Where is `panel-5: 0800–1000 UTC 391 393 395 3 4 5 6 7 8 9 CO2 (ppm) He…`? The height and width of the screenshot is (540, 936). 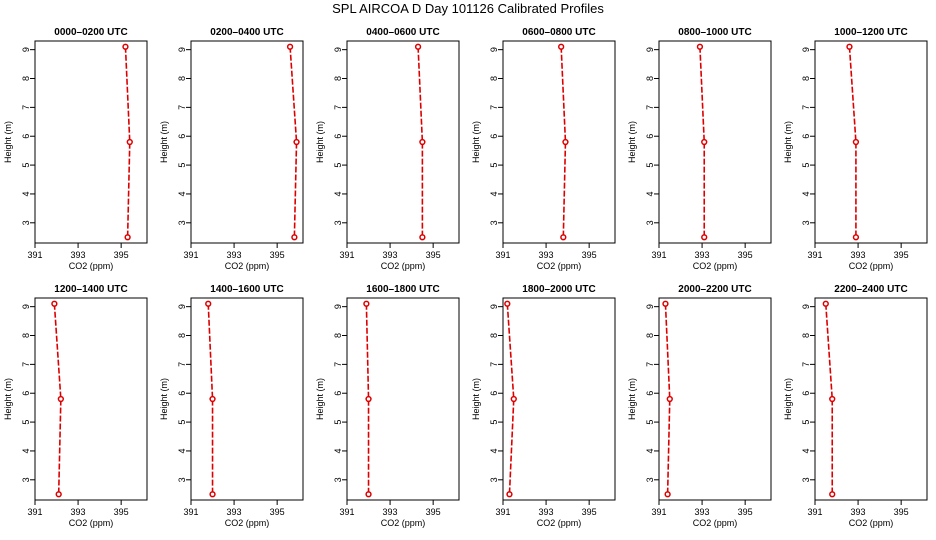 panel-5: 0800–1000 UTC 391 393 395 3 4 5 6 7 8 9 CO2 (ppm) He… is located at coordinates (699, 149).